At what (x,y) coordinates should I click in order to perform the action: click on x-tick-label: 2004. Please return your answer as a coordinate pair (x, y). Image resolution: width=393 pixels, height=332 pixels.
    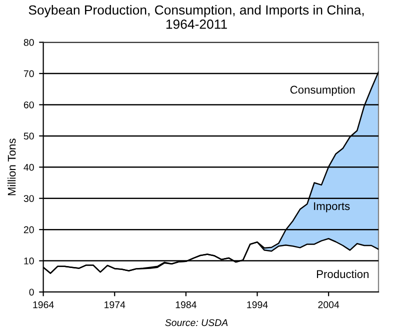
    Looking at the image, I should click on (329, 304).